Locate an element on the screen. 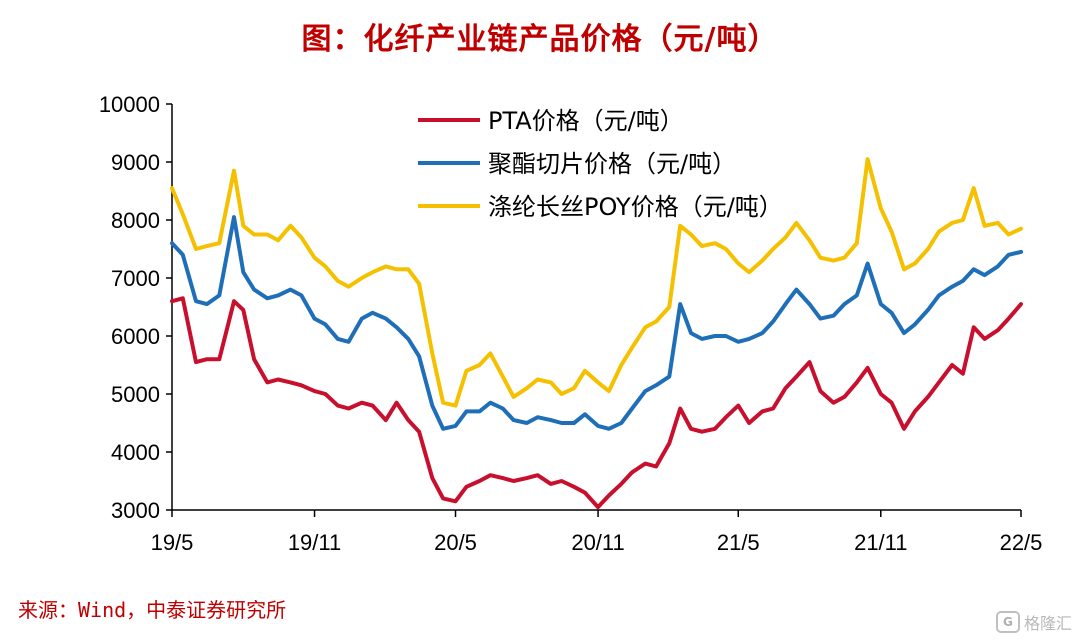 This screenshot has width=1080, height=640. y-tick-label: 10000 is located at coordinates (129, 104).